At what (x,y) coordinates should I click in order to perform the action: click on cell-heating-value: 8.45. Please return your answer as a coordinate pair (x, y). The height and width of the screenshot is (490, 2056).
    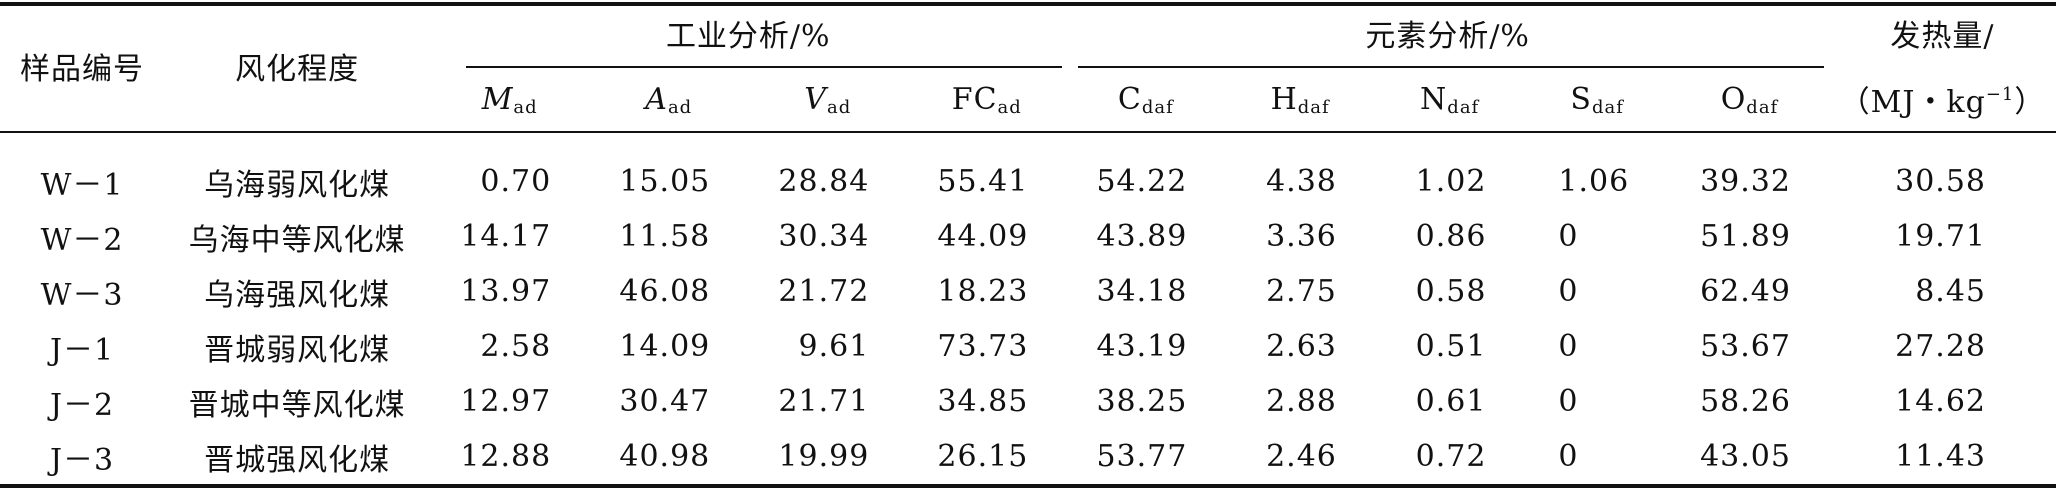
    Looking at the image, I should click on (1950, 291).